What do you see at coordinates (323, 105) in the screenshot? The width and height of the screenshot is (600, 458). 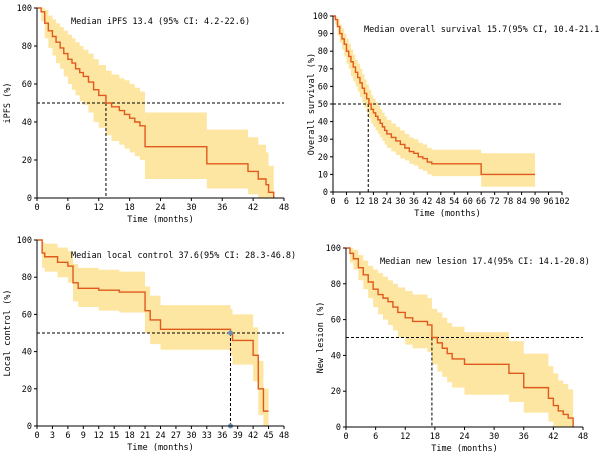 I see `y-tick-label: 50` at bounding box center [323, 105].